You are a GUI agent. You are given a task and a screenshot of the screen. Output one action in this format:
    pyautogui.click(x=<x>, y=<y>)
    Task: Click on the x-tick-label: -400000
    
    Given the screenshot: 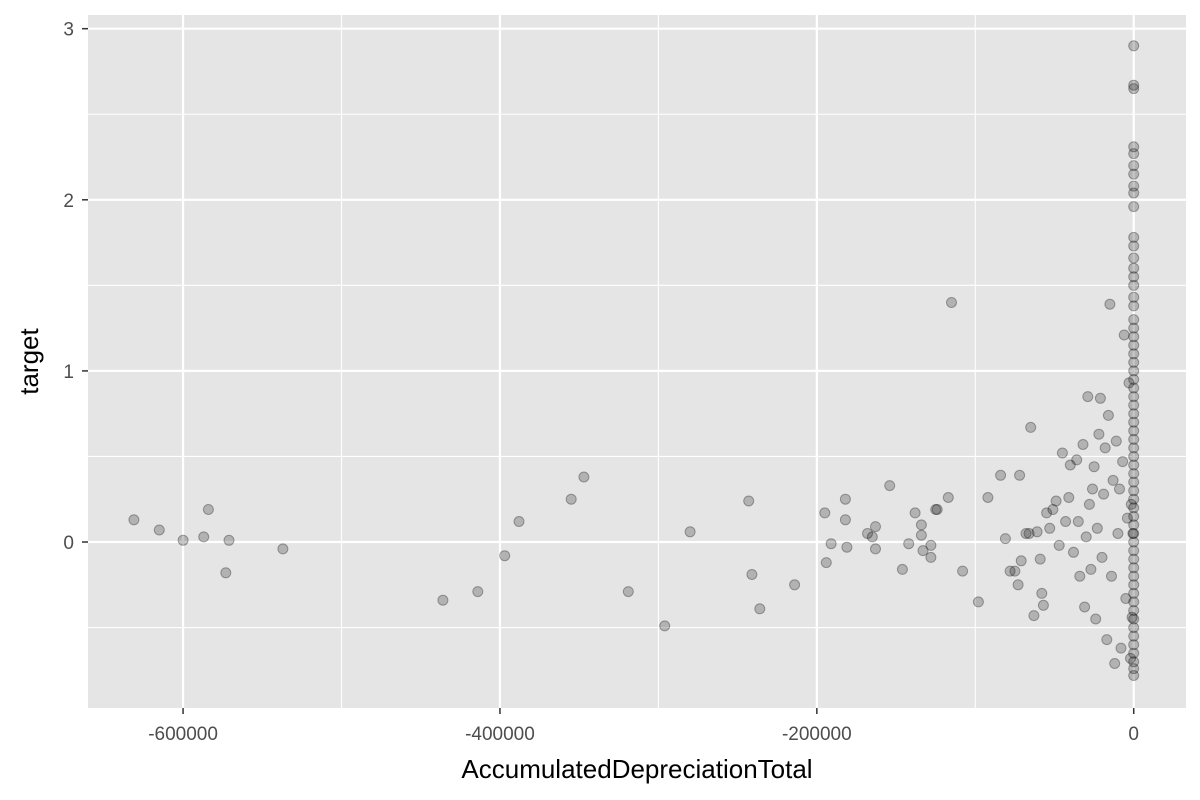 What is the action you would take?
    pyautogui.click(x=500, y=734)
    